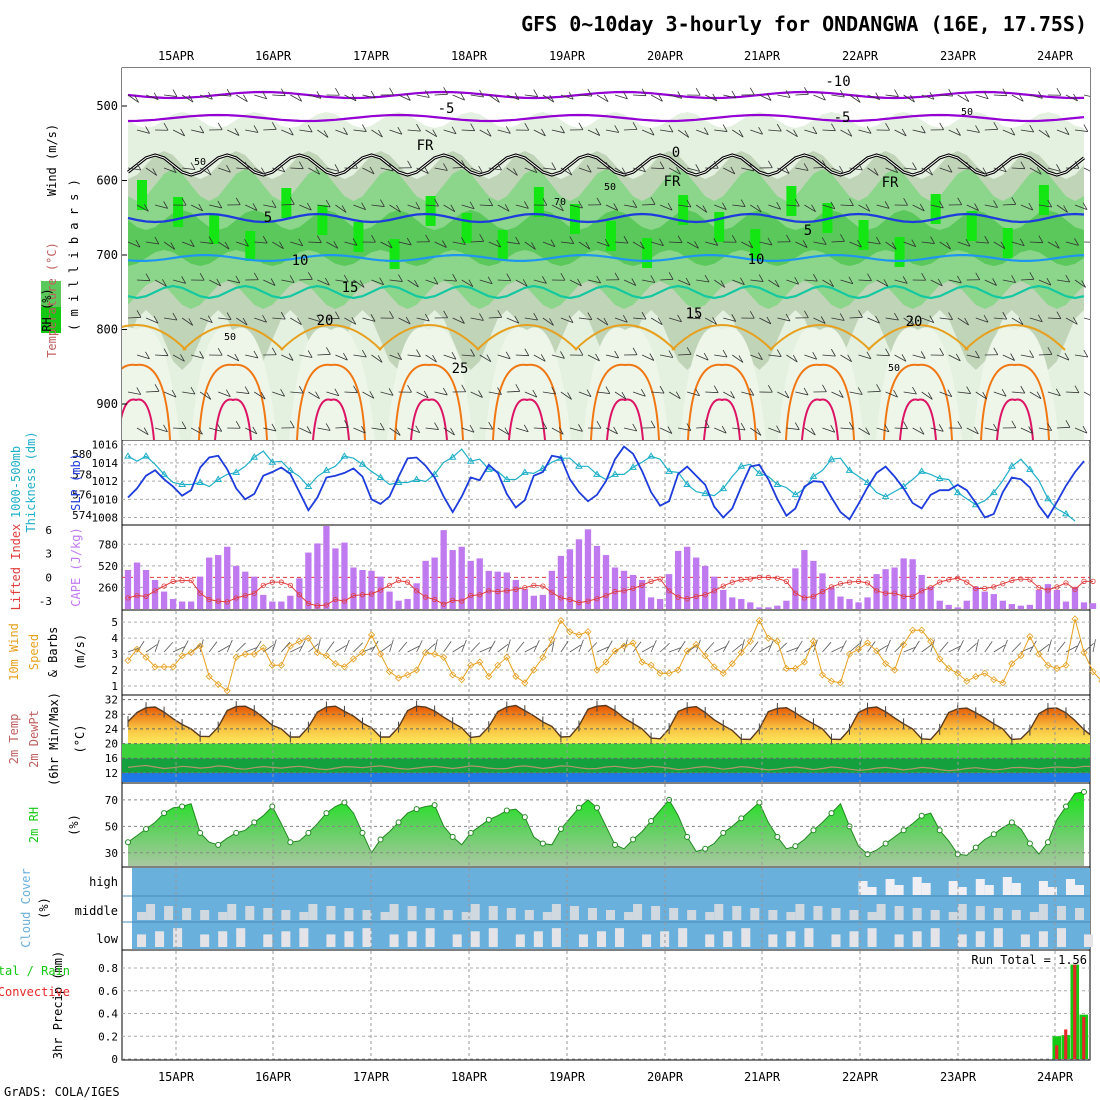 Image resolution: width=1100 pixels, height=1100 pixels. What do you see at coordinates (914, 322) in the screenshot?
I see `isoline-label: 20` at bounding box center [914, 322].